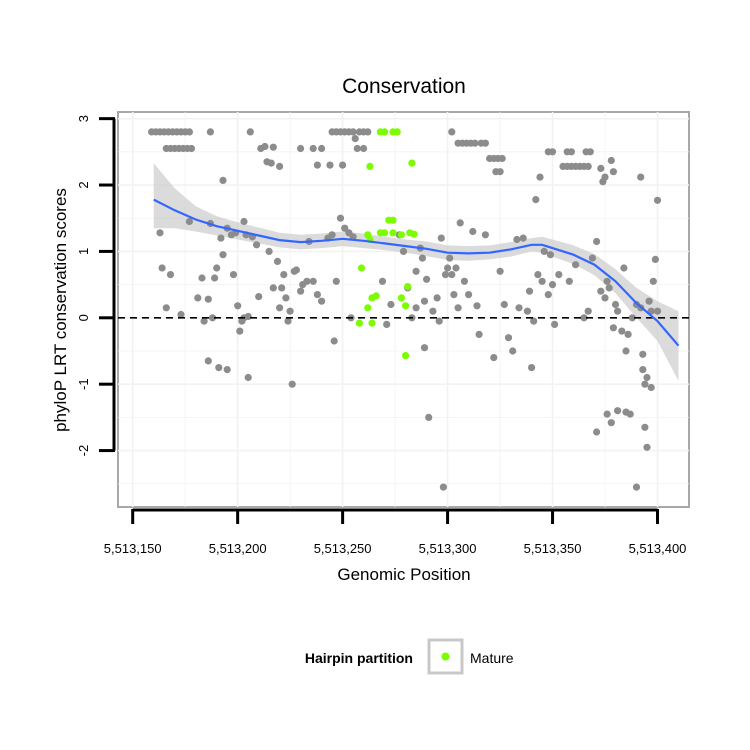 Image resolution: width=750 pixels, height=750 pixels. I want to click on legend-title: Hairpin partition, so click(359, 658).